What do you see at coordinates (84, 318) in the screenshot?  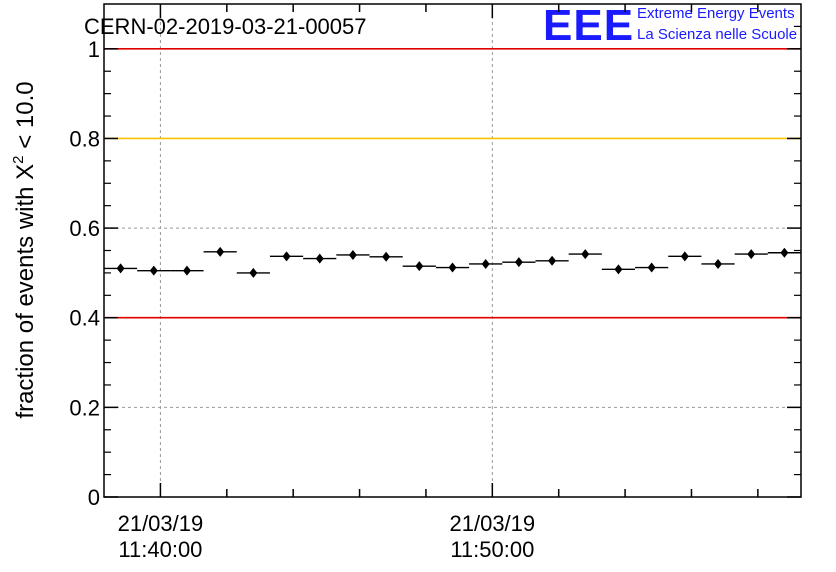 I see `y-tick-label: 0.4` at bounding box center [84, 318].